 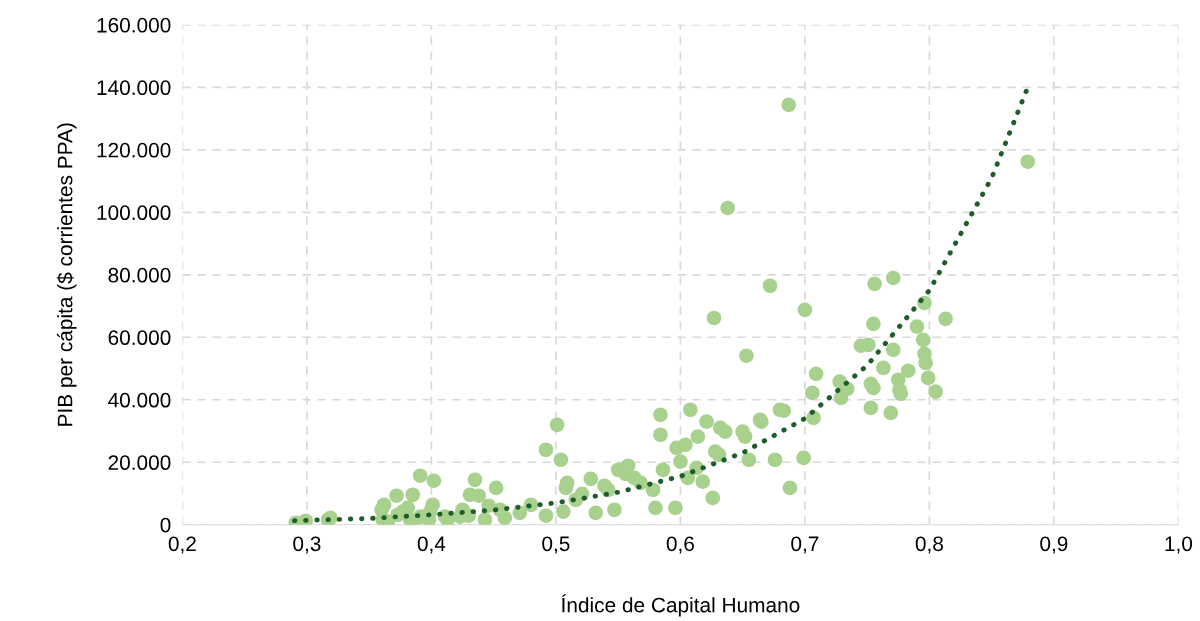 What do you see at coordinates (1054, 545) in the screenshot?
I see `x-tick-label: 0,9` at bounding box center [1054, 545].